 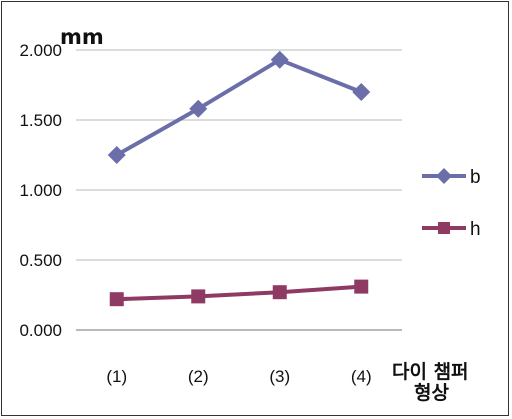 I want to click on legend-label-h: h, so click(x=475, y=229).